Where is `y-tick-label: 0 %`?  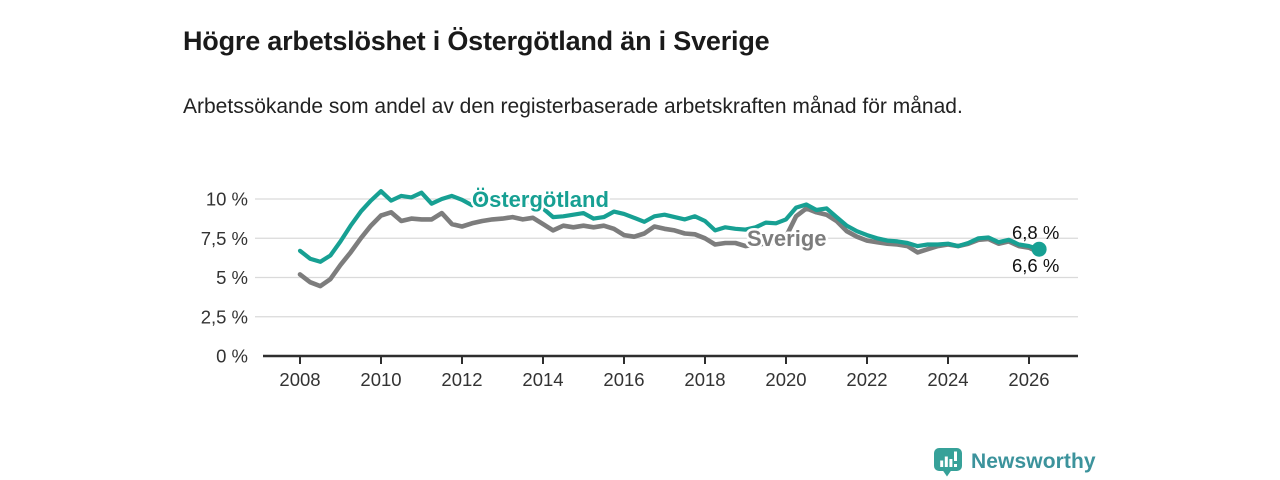
y-tick-label: 0 % is located at coordinates (232, 356).